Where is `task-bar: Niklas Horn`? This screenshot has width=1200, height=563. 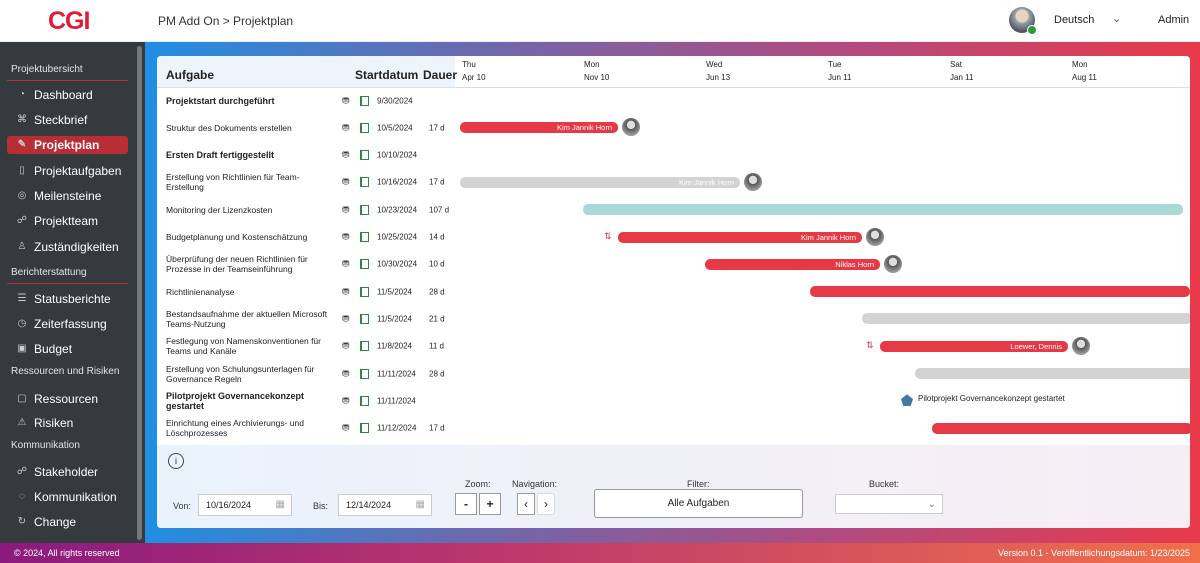 task-bar: Niklas Horn is located at coordinates (792, 264).